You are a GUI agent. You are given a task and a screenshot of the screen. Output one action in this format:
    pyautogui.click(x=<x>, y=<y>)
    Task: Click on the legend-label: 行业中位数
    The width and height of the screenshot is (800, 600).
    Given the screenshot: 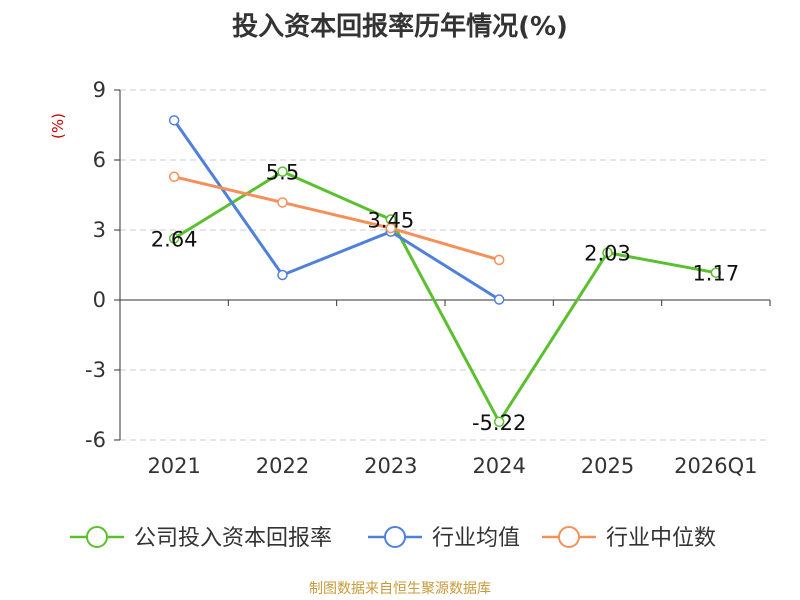 What is the action you would take?
    pyautogui.click(x=661, y=538)
    